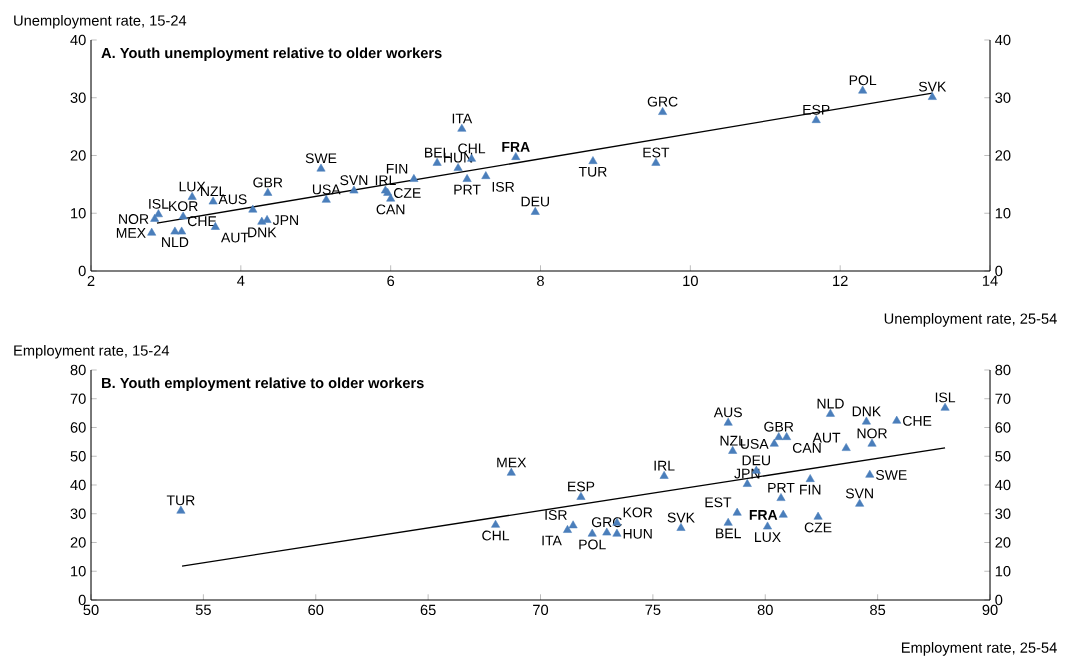 This screenshot has height=660, width=1069. Describe the element at coordinates (78, 542) in the screenshot. I see `y-tick-label: 20` at that location.